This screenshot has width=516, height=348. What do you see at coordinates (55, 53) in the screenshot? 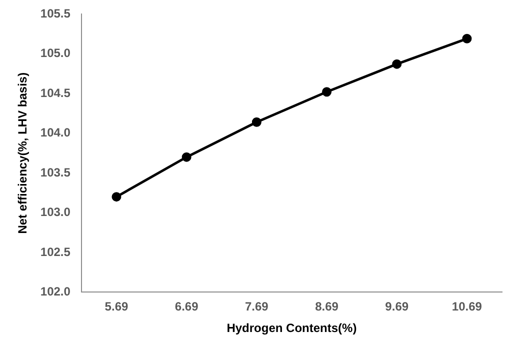
I see `y-tick-label: 105.0` at bounding box center [55, 53].